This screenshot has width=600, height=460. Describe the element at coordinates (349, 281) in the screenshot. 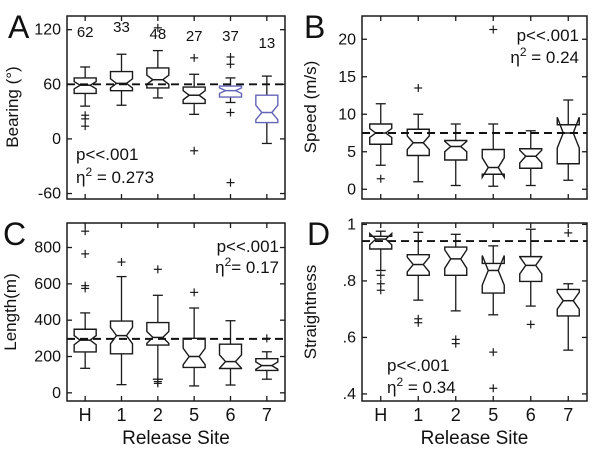

I see `y-tick-label: .8` at that location.